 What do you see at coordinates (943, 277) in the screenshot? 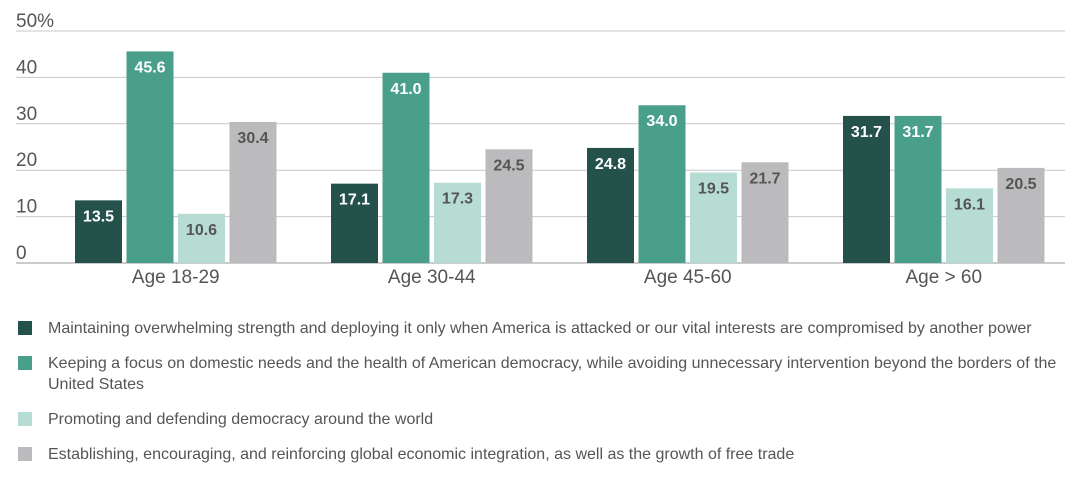
I see `x-tick-label: Age > 60` at bounding box center [943, 277].